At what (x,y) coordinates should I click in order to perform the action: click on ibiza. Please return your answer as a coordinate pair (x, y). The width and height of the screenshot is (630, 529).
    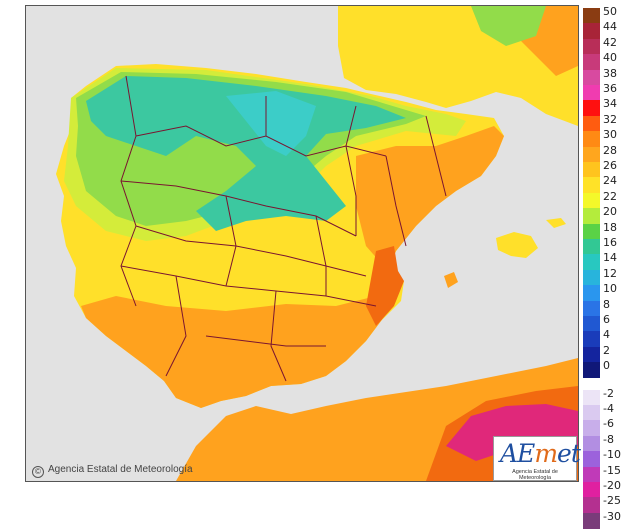
    Looking at the image, I should click on (451, 280).